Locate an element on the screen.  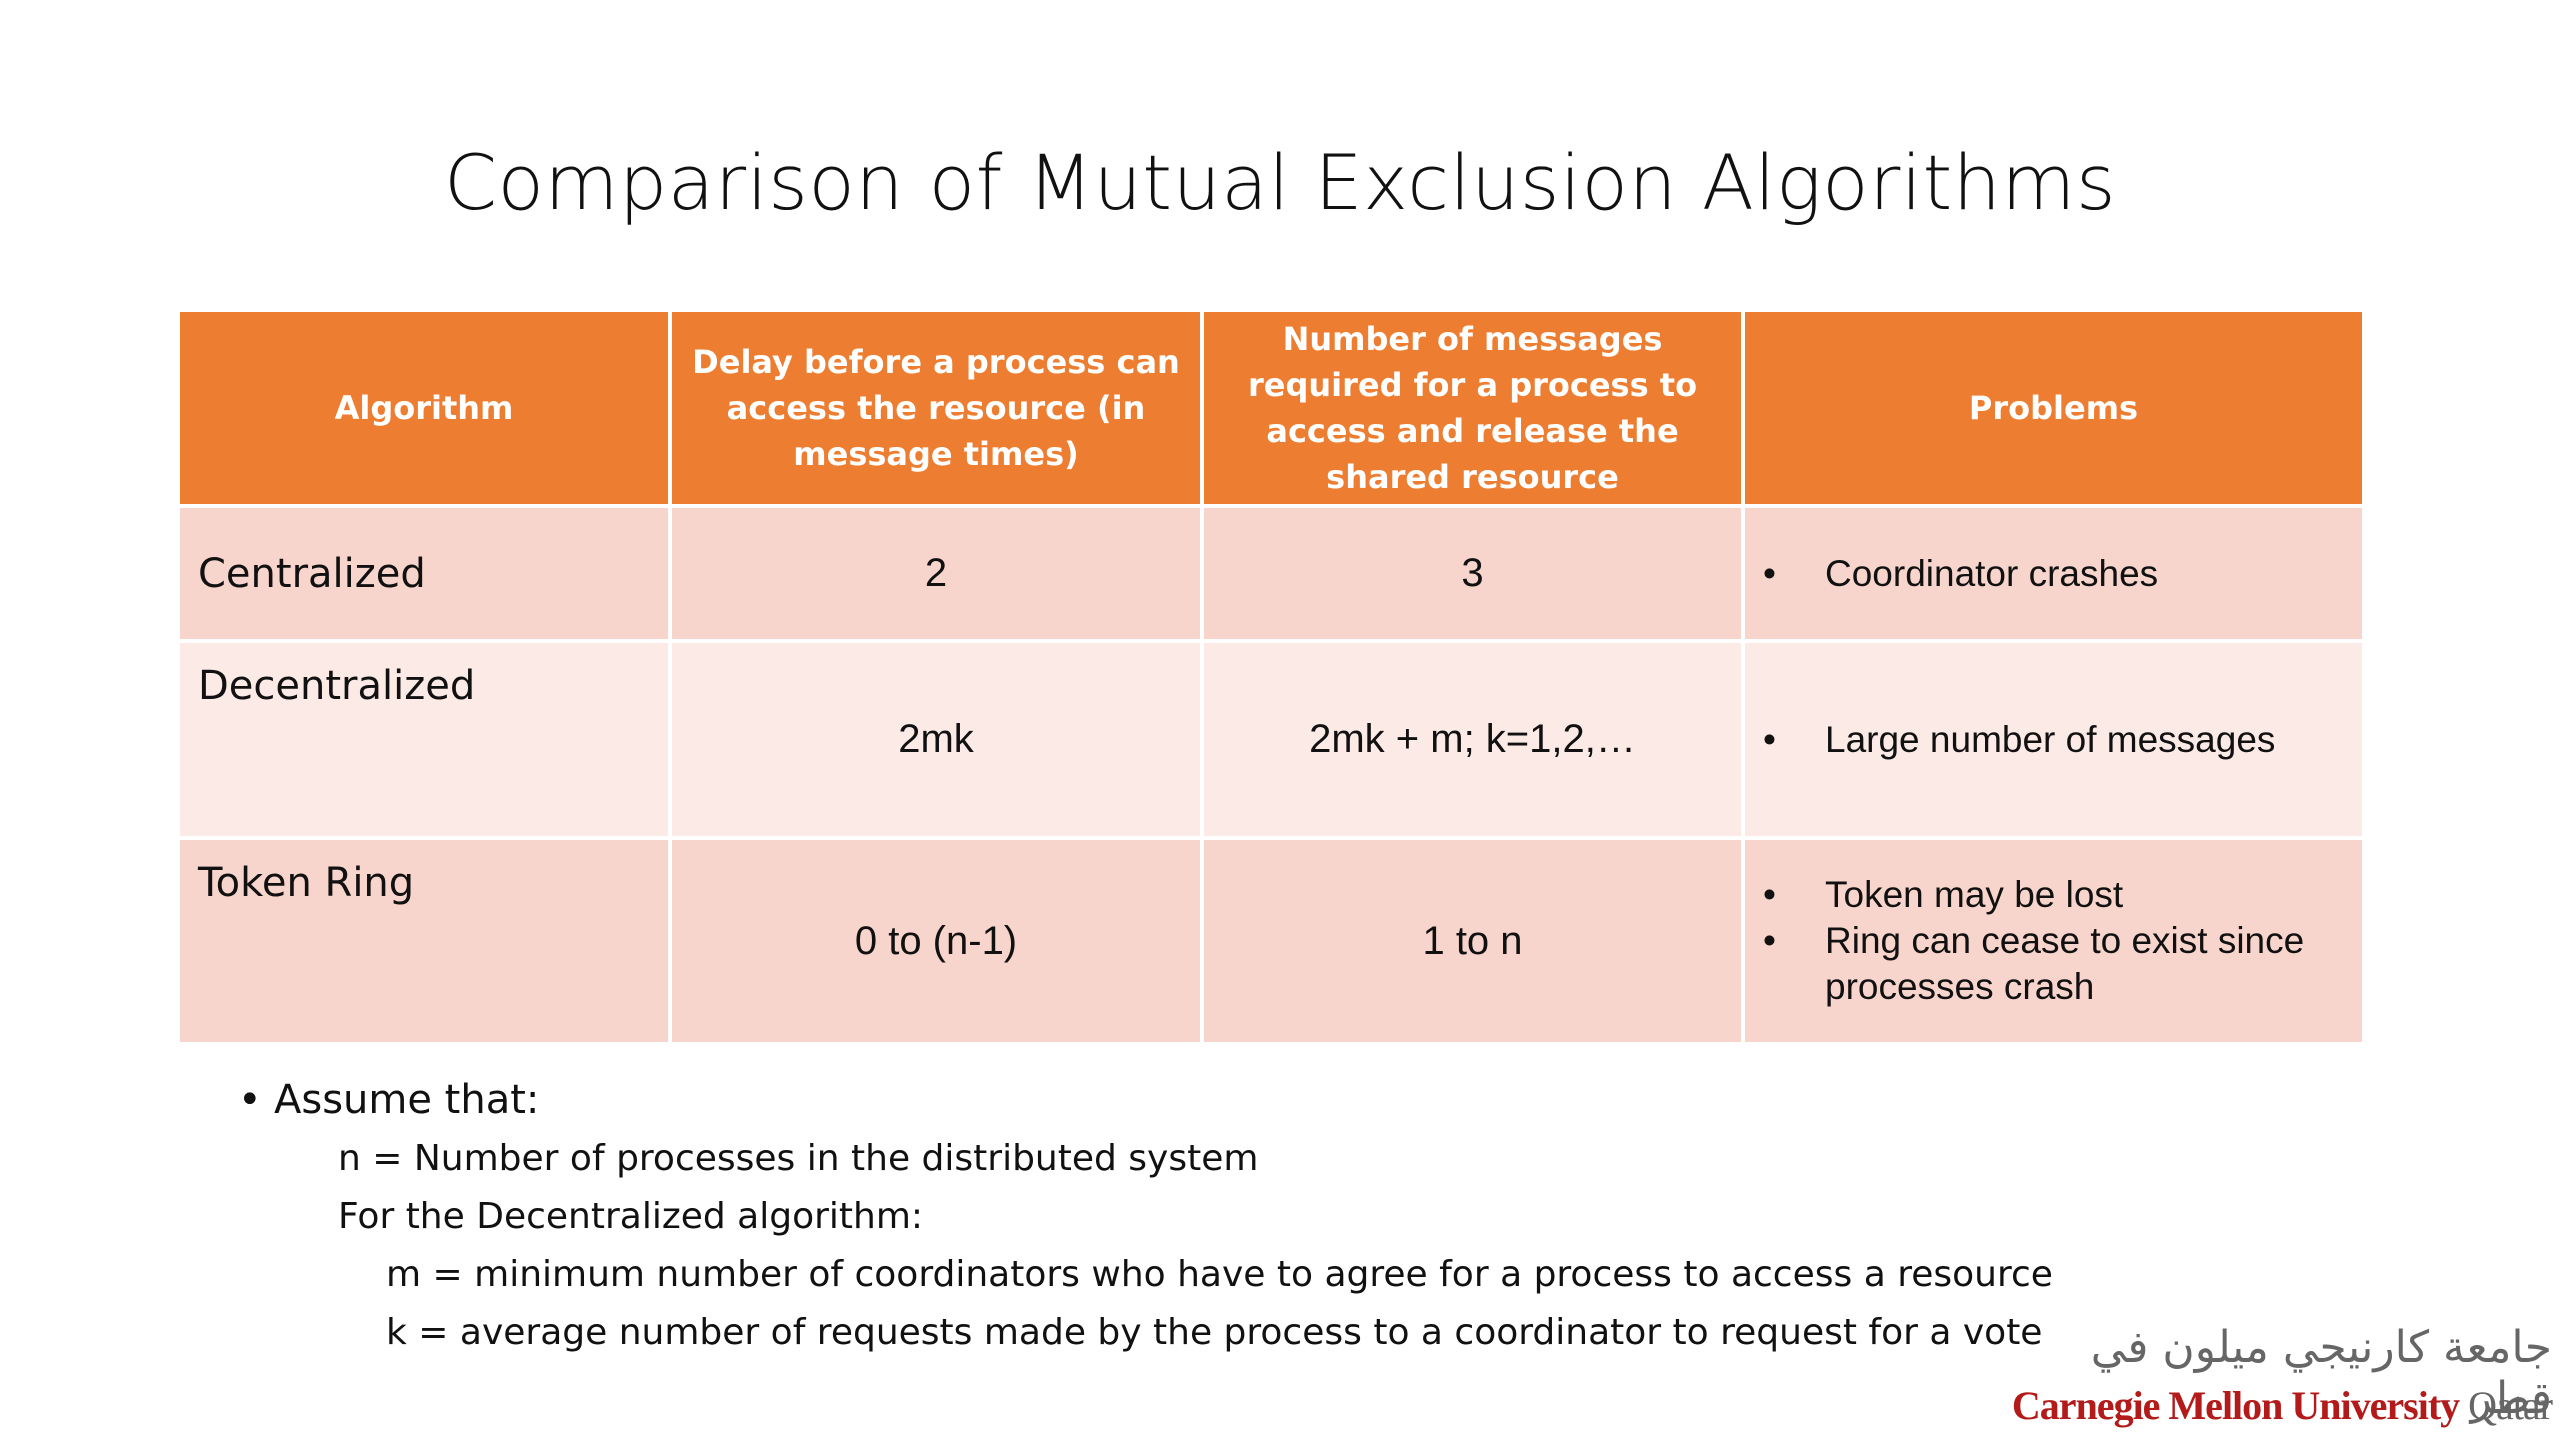
header-problems: Problems is located at coordinates (2053, 408).